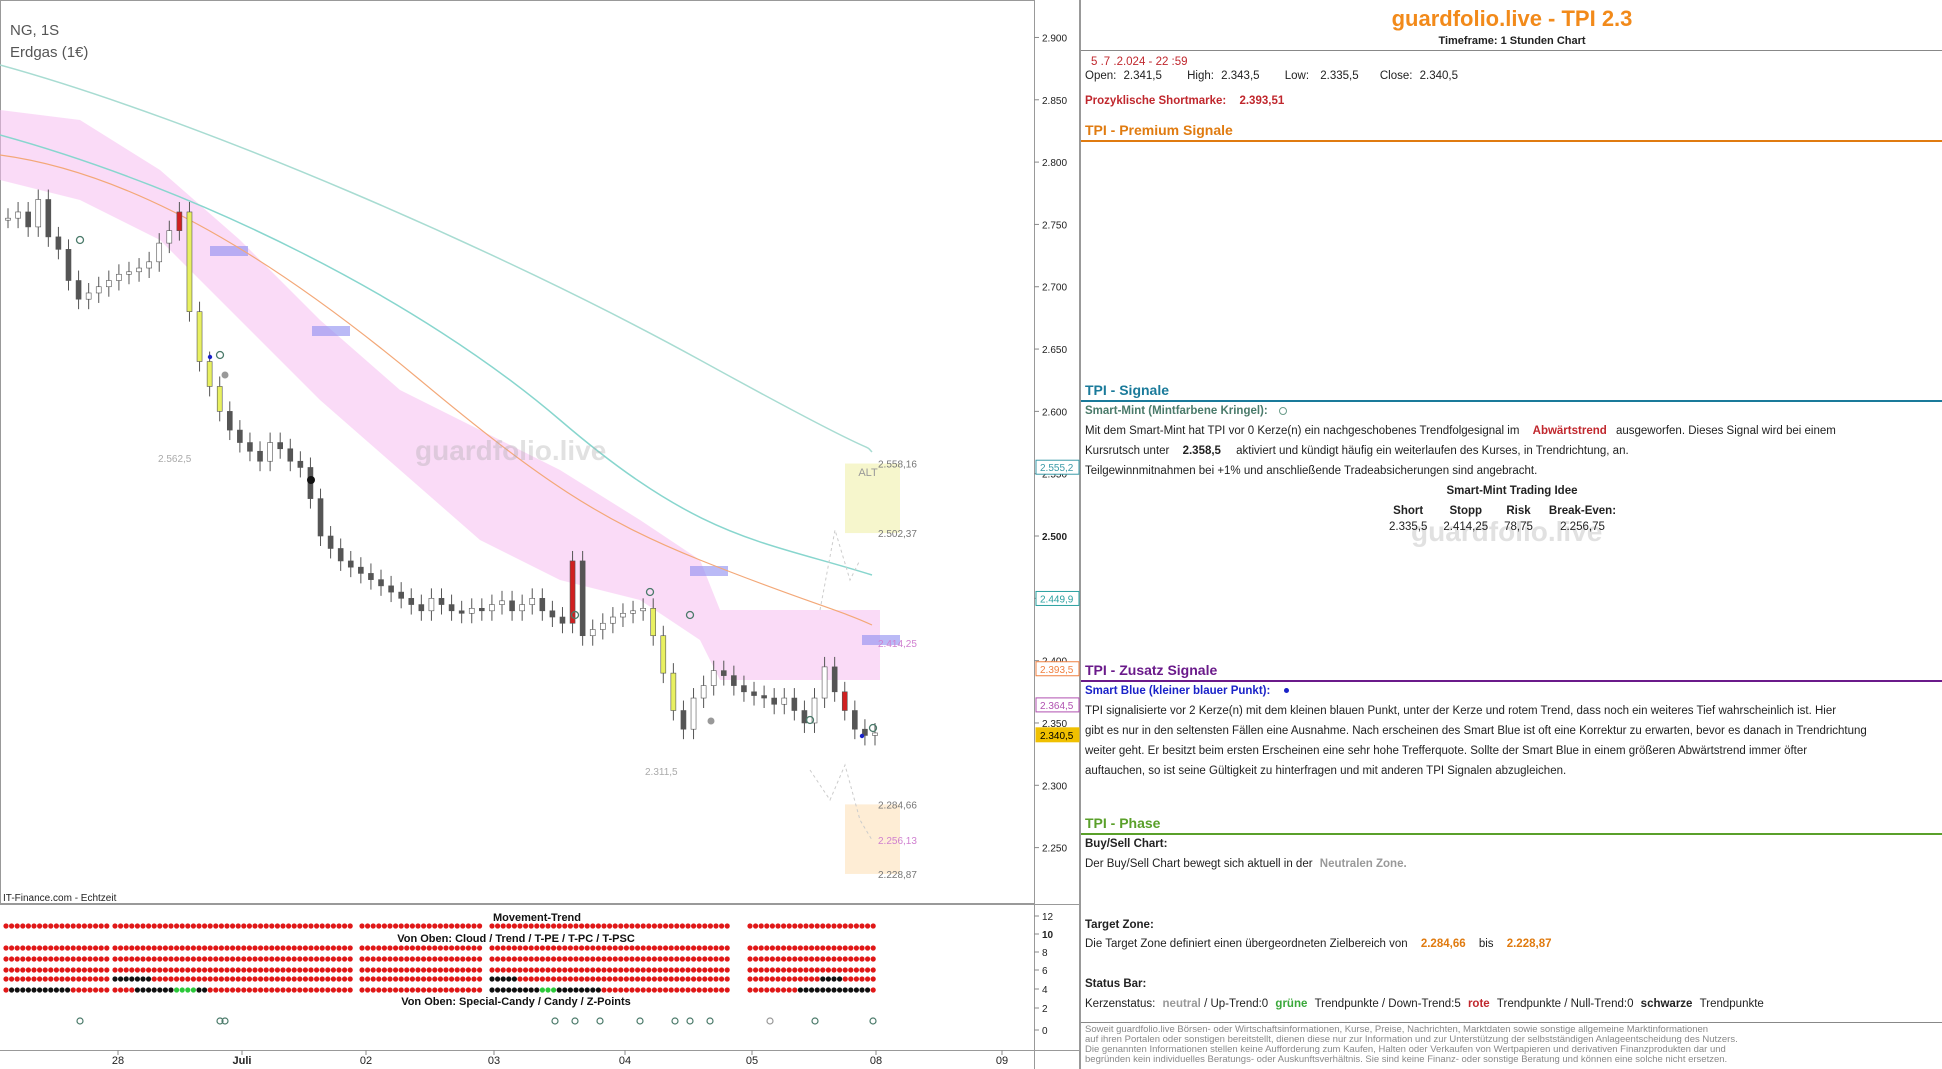 This screenshot has width=1942, height=1069. Describe the element at coordinates (1286, 691) in the screenshot. I see `blue-dot-icon` at that location.